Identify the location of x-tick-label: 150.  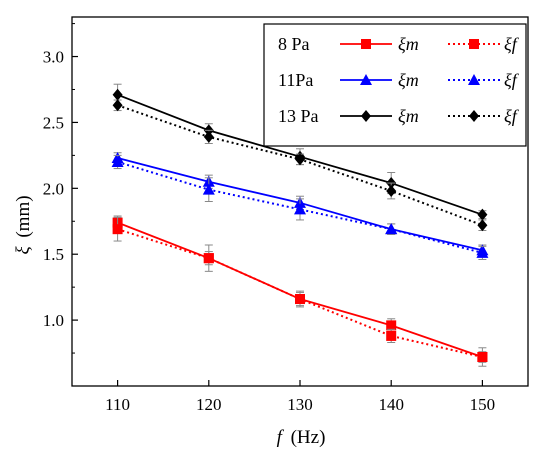
(483, 404).